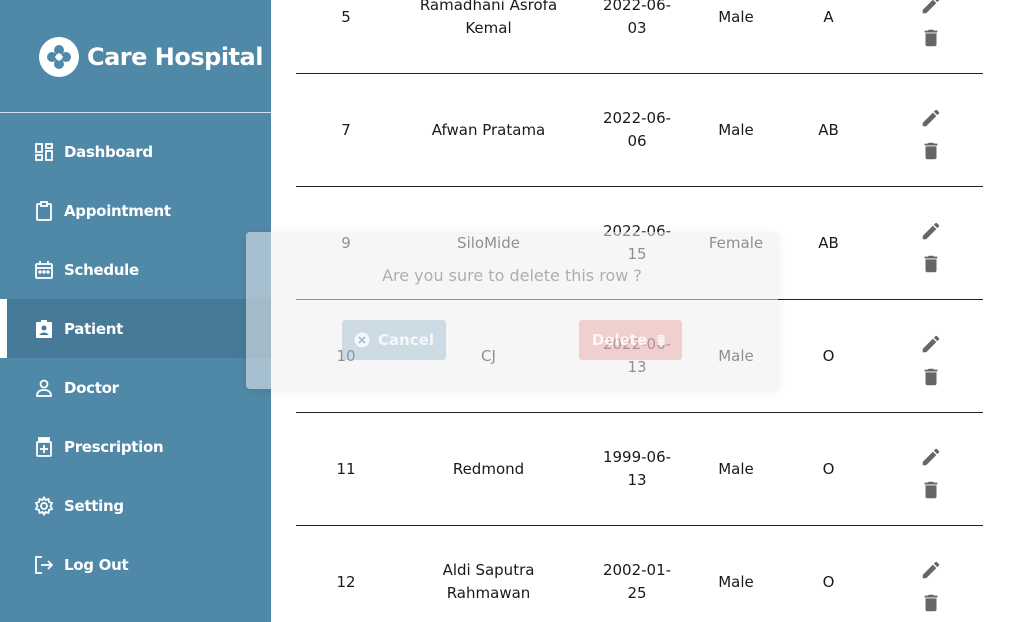  Describe the element at coordinates (346, 129) in the screenshot. I see `cell-id: 7` at that location.